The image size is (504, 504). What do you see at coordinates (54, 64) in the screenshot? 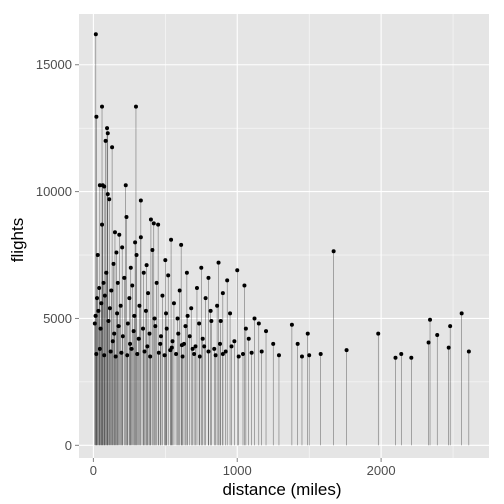
I see `y-tick-label: 15000` at bounding box center [54, 64].